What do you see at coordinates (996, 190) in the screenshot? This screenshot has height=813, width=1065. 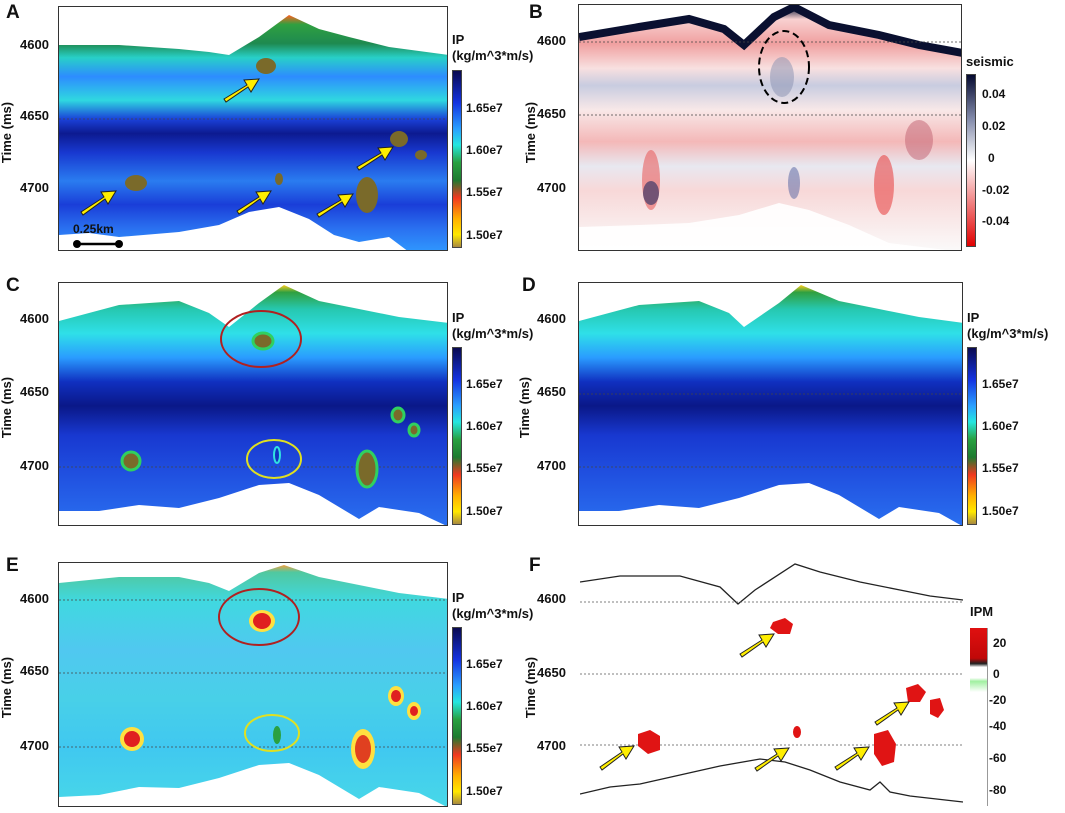 I see `colorbar-tick: -0.02` at bounding box center [996, 190].